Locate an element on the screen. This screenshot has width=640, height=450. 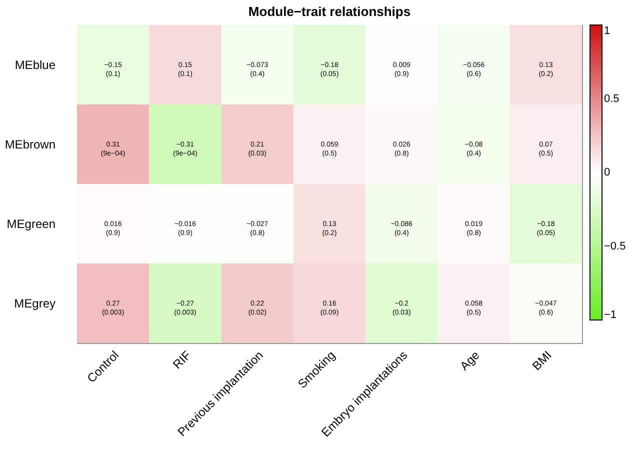
y-tick-label: MEgreen is located at coordinates (31, 223).